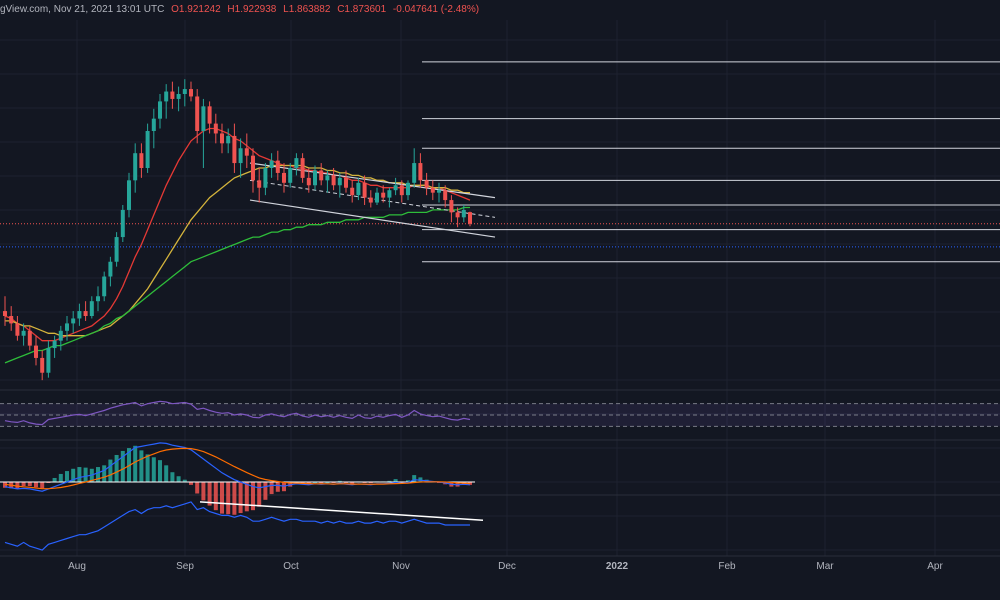  I want to click on obv-trendline, so click(341, 511).